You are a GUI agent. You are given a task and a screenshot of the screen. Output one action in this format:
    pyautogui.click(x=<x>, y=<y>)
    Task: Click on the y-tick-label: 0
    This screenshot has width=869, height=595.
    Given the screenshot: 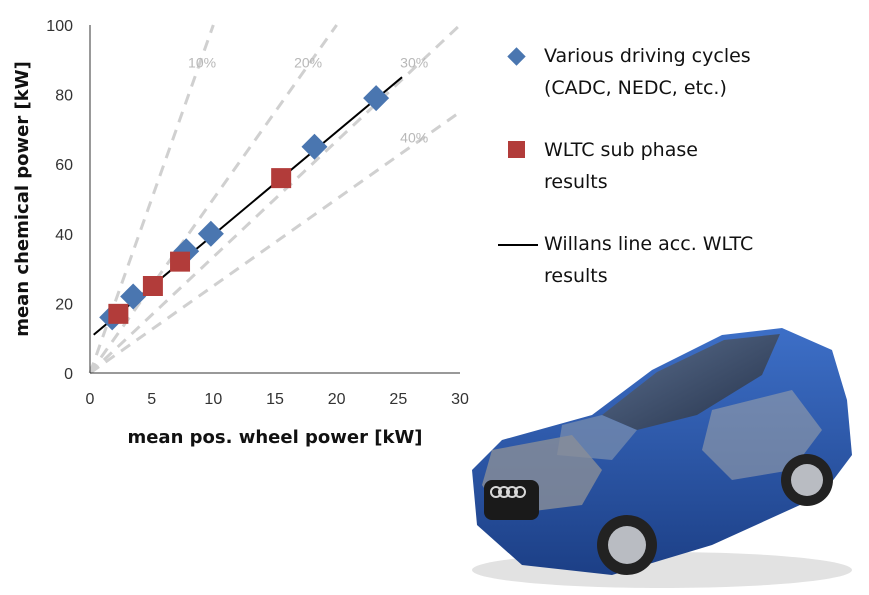 What is the action you would take?
    pyautogui.click(x=68, y=374)
    